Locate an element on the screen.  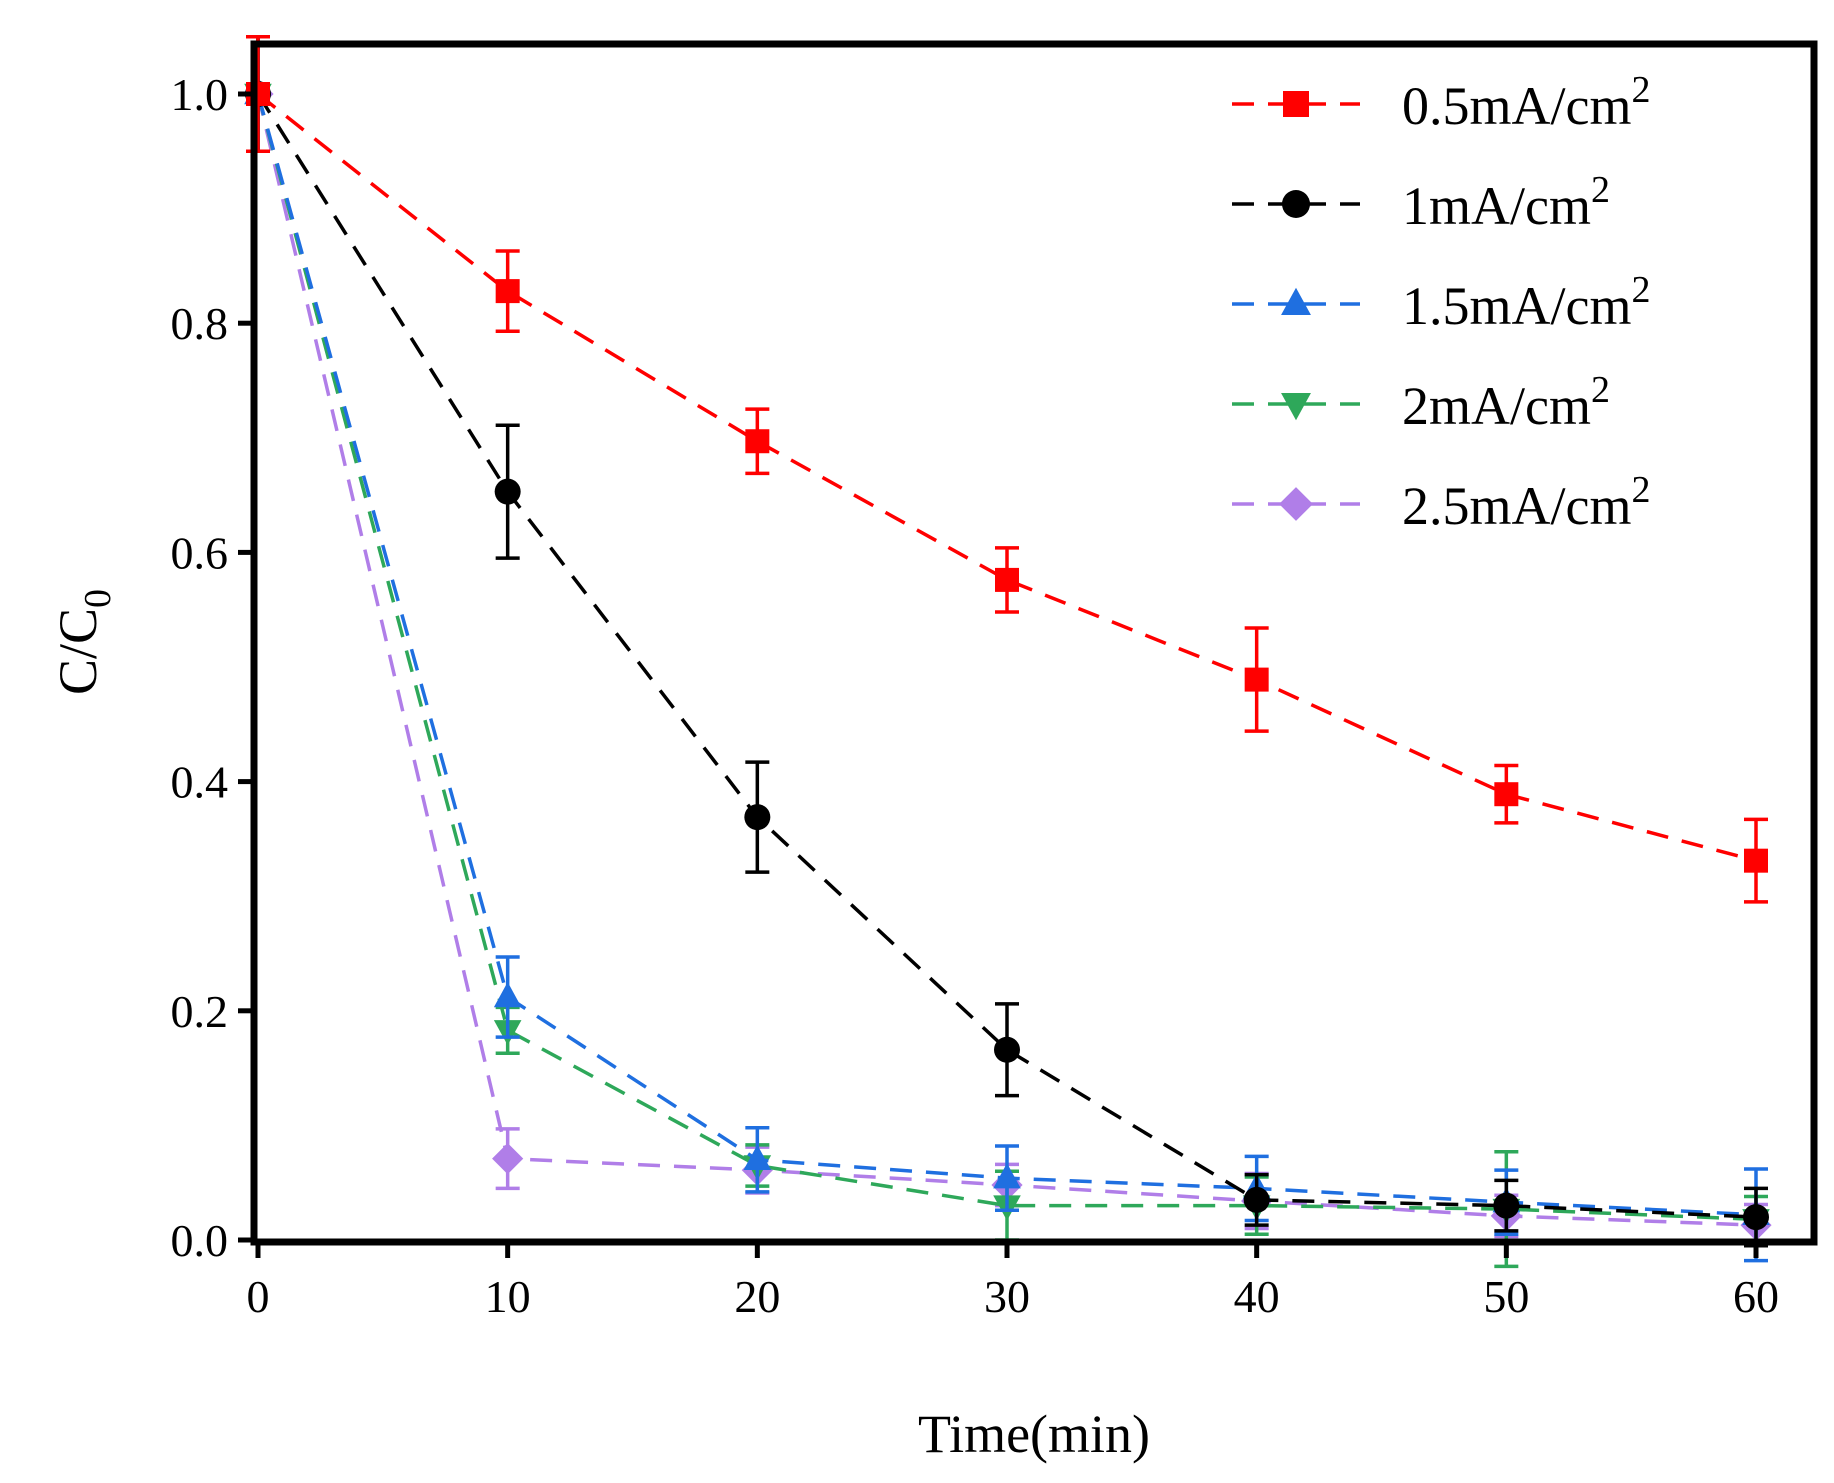
y-tick-label: 0.4 is located at coordinates (200, 782).